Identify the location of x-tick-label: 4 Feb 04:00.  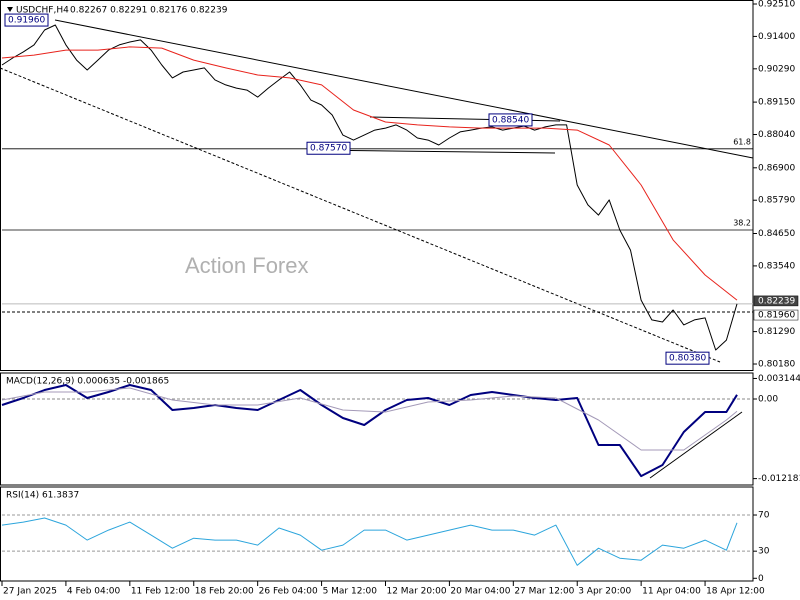
(94, 592).